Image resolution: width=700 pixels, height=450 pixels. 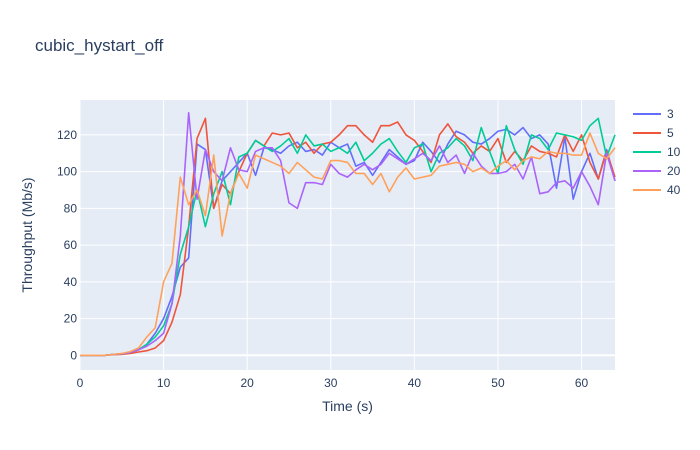 I want to click on y-tick-labels: 0 20 40 60 80 100 120, so click(x=67, y=245).